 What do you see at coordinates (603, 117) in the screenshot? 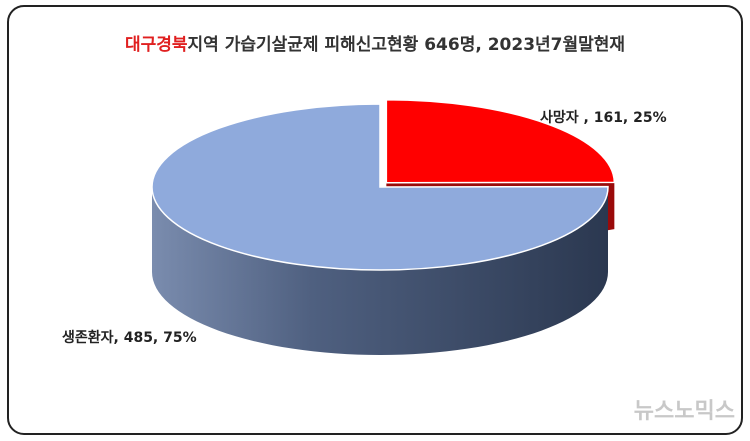
I see `data-label: 사망자 , 161, 25%` at bounding box center [603, 117].